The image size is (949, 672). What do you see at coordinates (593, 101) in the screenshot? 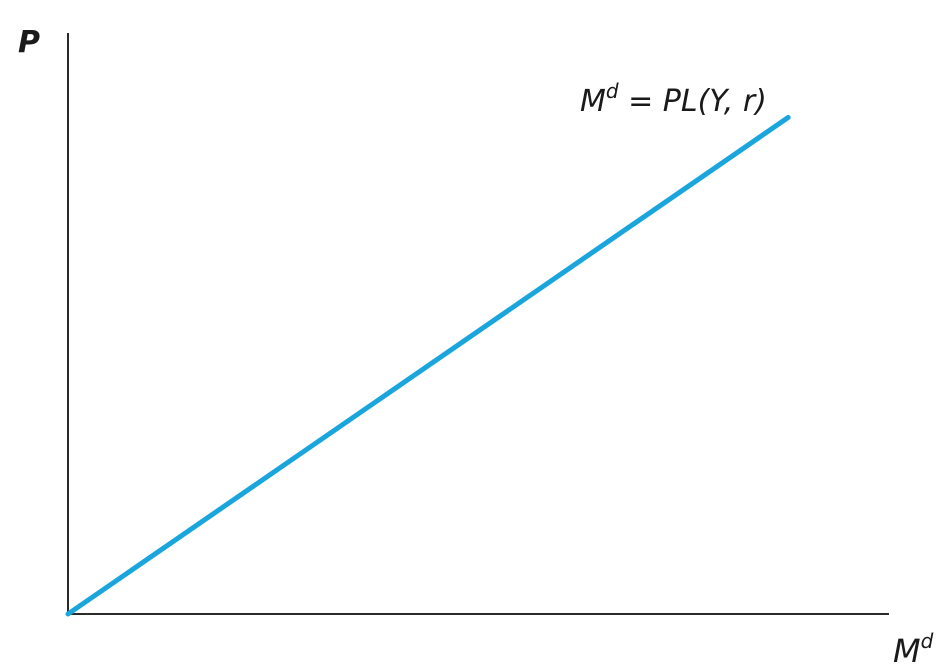
I see `curve-label-lhs: M` at bounding box center [593, 101].